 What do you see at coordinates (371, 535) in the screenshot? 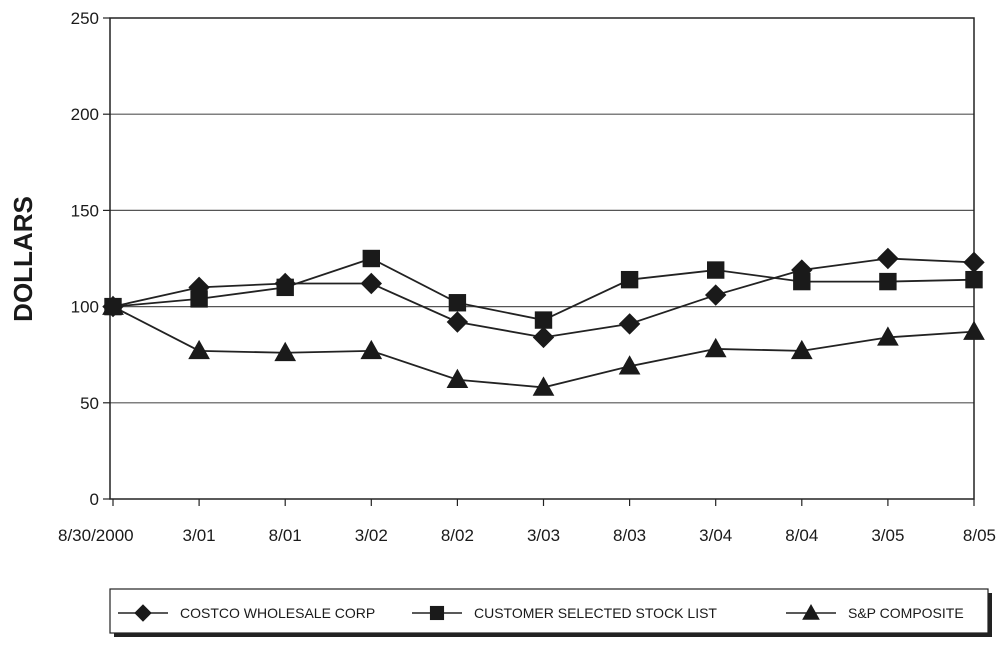
I see `x-tick-label: 3/02` at bounding box center [371, 535].